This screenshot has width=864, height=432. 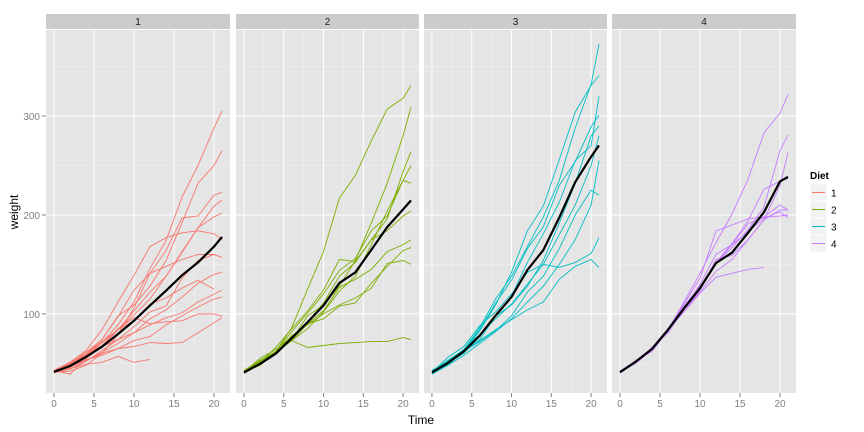 What do you see at coordinates (834, 194) in the screenshot?
I see `legend-label: 1` at bounding box center [834, 194].